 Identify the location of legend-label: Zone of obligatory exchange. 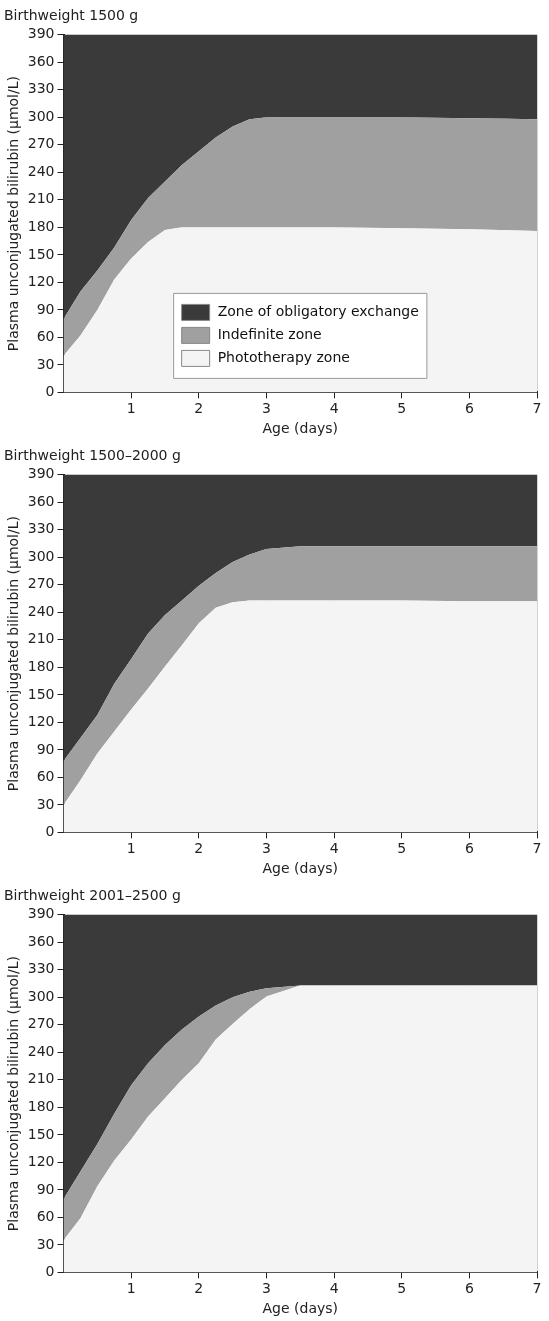
(318, 311).